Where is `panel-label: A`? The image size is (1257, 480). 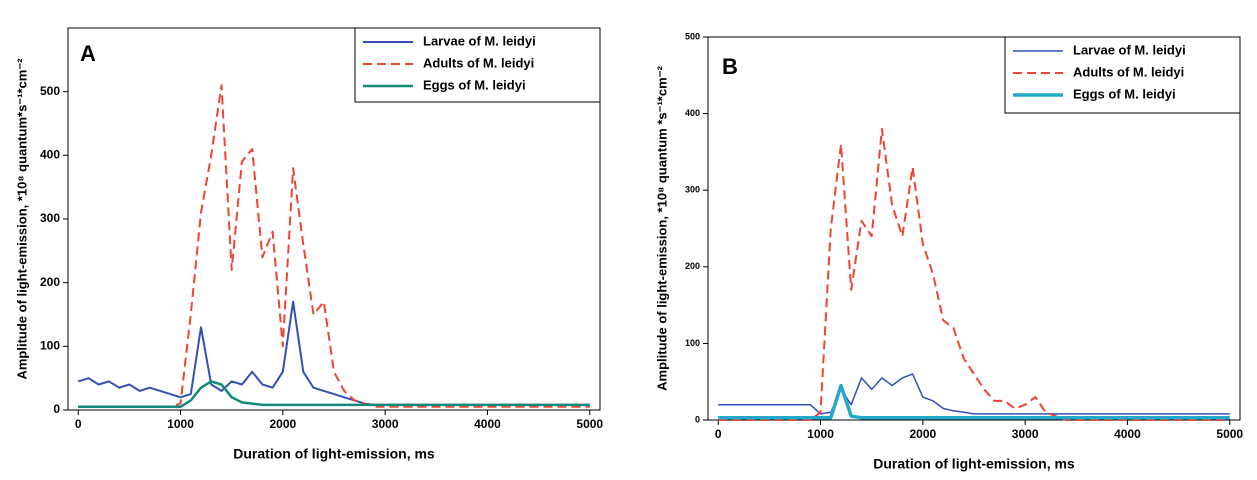
panel-label: A is located at coordinates (88, 53).